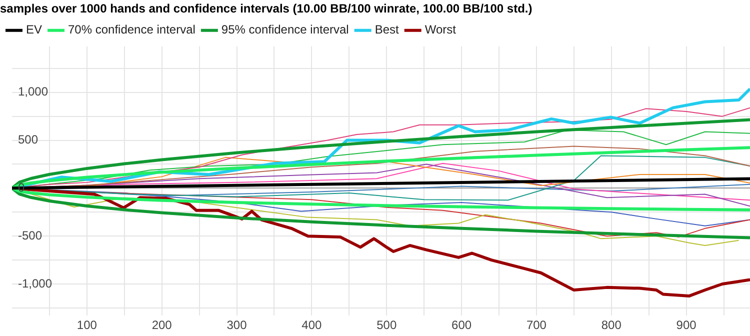 Image resolution: width=750 pixels, height=336 pixels. I want to click on legend-label: EV, so click(34, 29).